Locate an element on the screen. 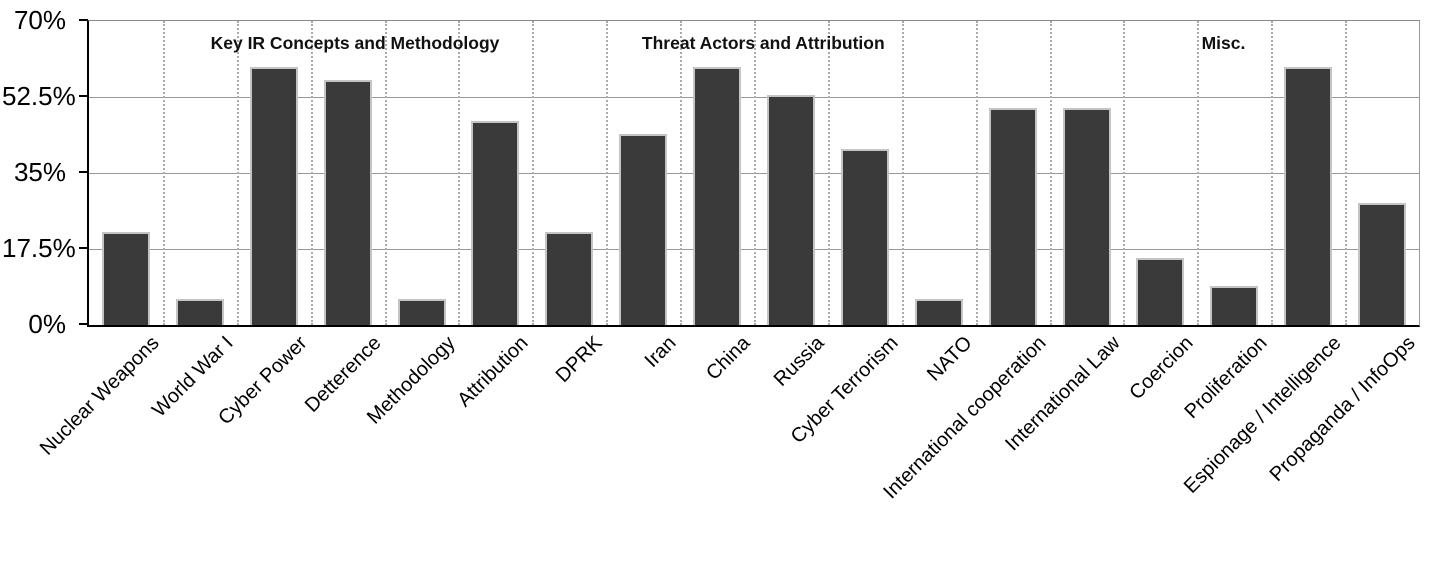 Image resolution: width=1429 pixels, height=578 pixels. bar-proliferation is located at coordinates (1234, 305).